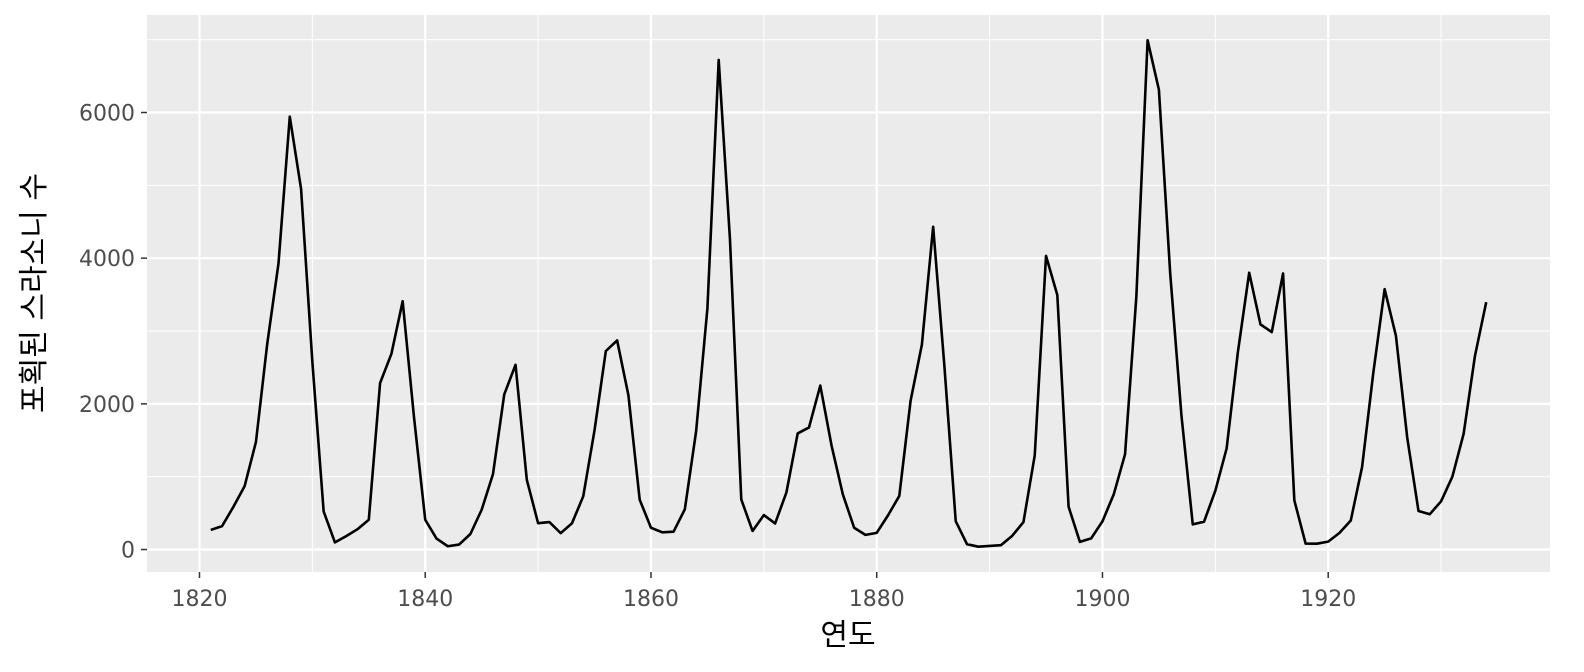 The height and width of the screenshot is (672, 1584). Describe the element at coordinates (128, 551) in the screenshot. I see `y-tick-label: 0` at that location.